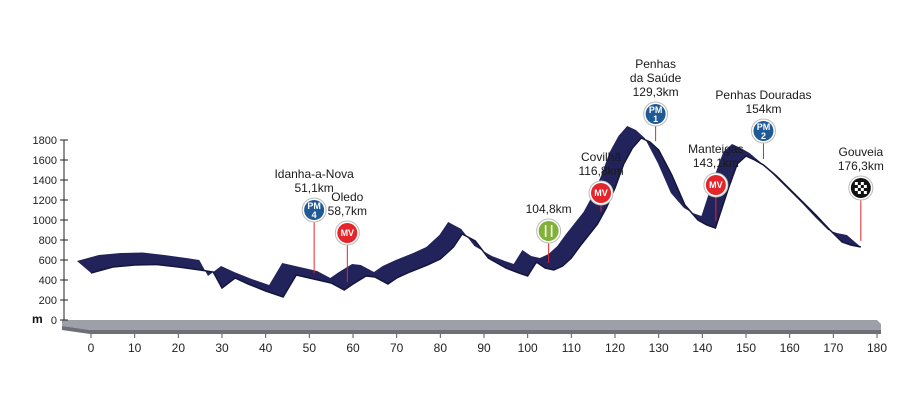 This screenshot has height=411, width=917. What do you see at coordinates (571, 348) in the screenshot?
I see `x-tick-label: 110` at bounding box center [571, 348].